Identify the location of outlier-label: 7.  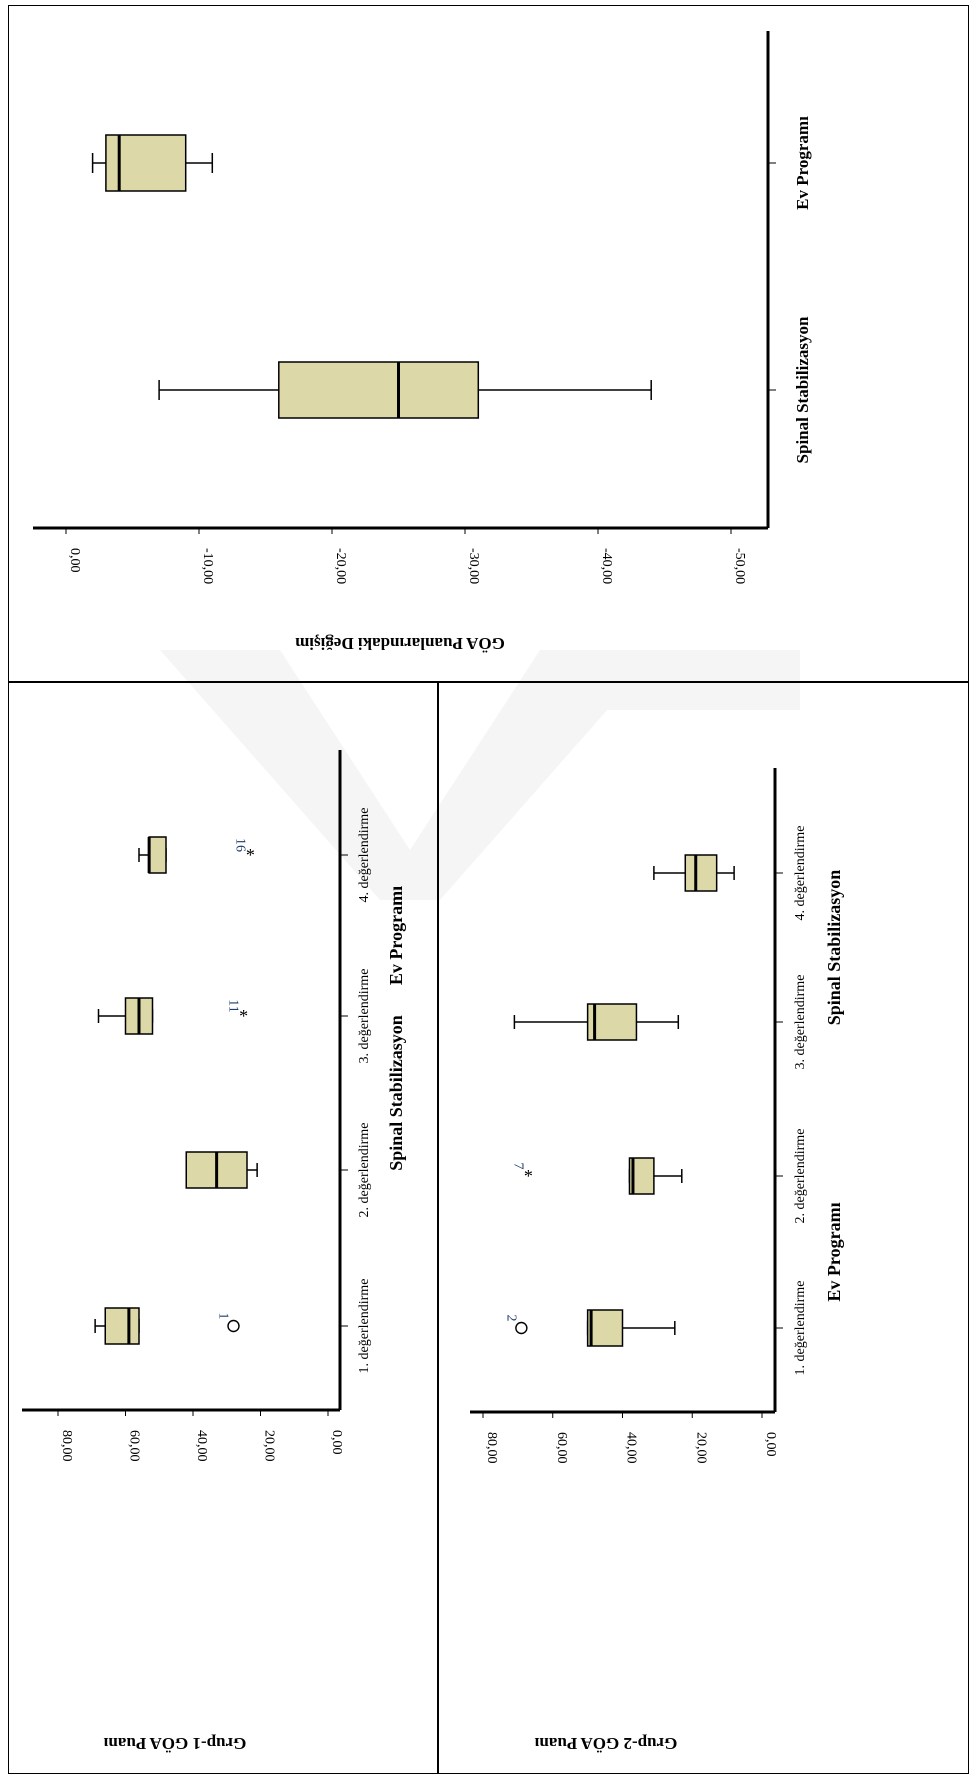
(517, 1166).